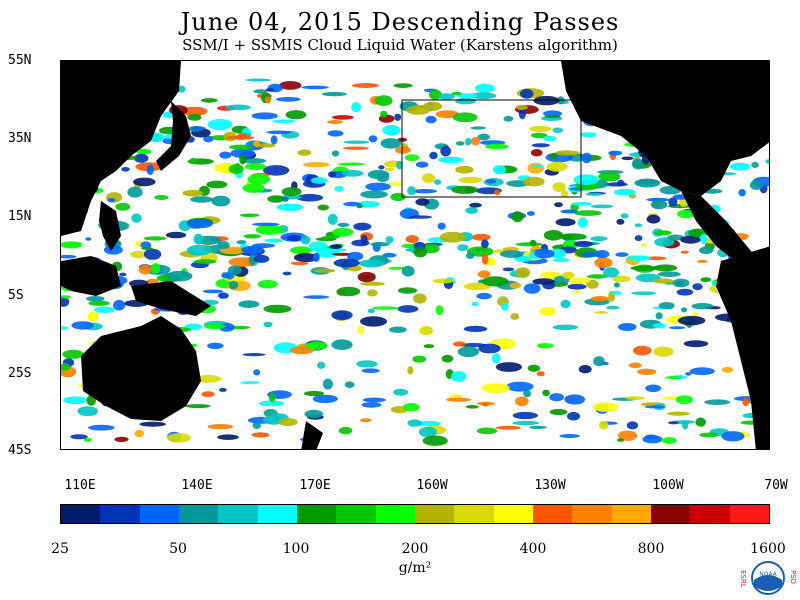  What do you see at coordinates (415, 549) in the screenshot?
I see `colorbar-tick-200: 200` at bounding box center [415, 549].